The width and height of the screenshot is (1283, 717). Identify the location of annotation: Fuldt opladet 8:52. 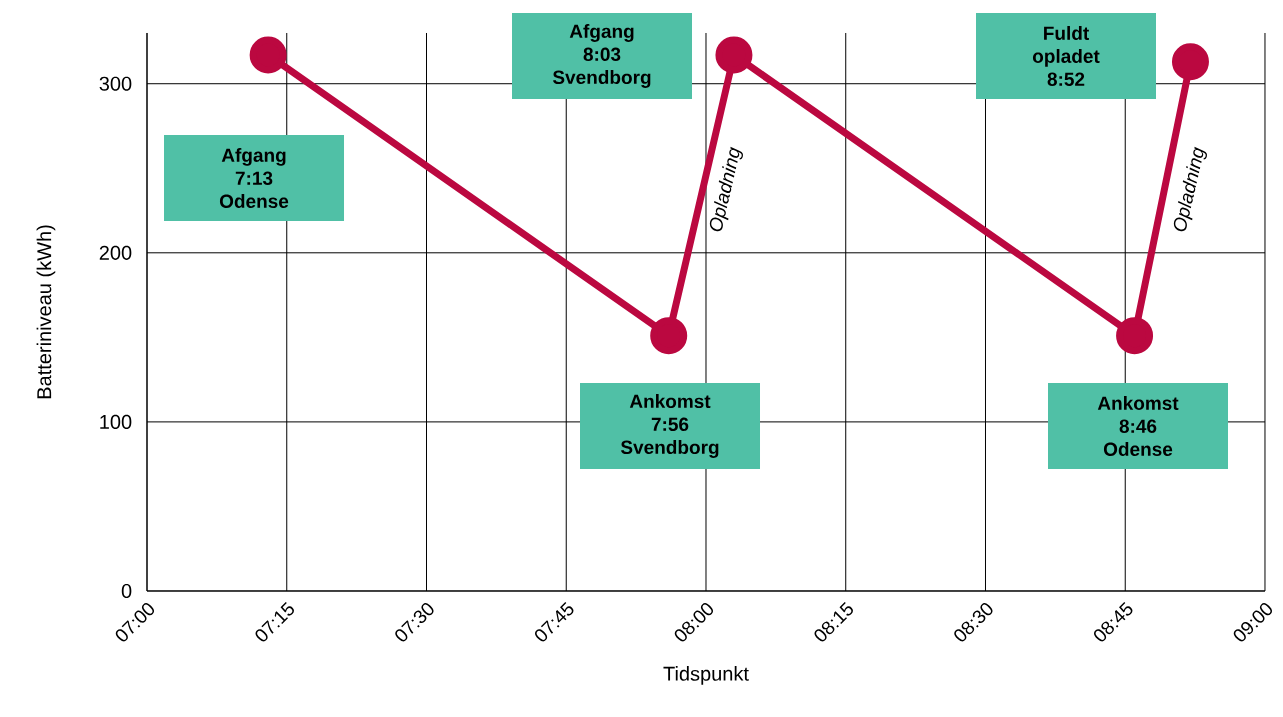
(1066, 56).